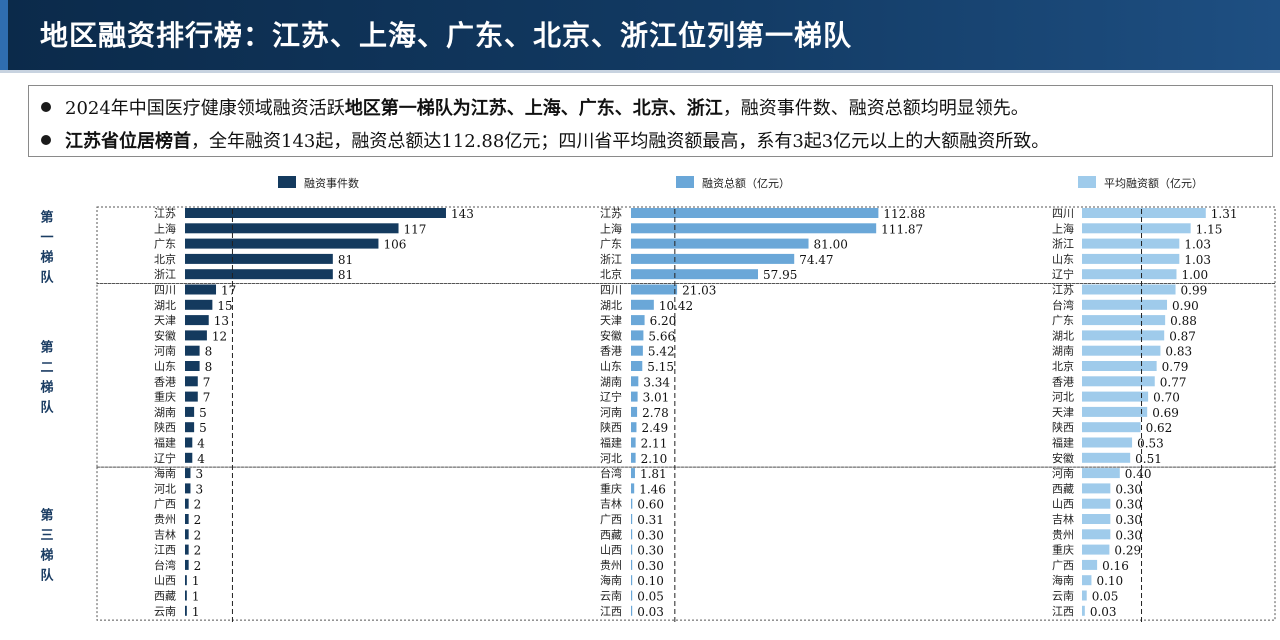 This screenshot has height=640, width=1280. I want to click on title-divider, so click(640, 71).